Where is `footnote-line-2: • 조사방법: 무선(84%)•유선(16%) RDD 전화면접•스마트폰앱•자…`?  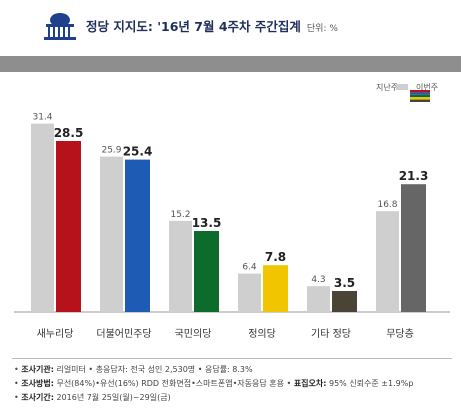
footnote-line-2: • 조사방법: 무선(84%)•유선(16%) RDD 전화면접•스마트폰앱•자… is located at coordinates (214, 383).